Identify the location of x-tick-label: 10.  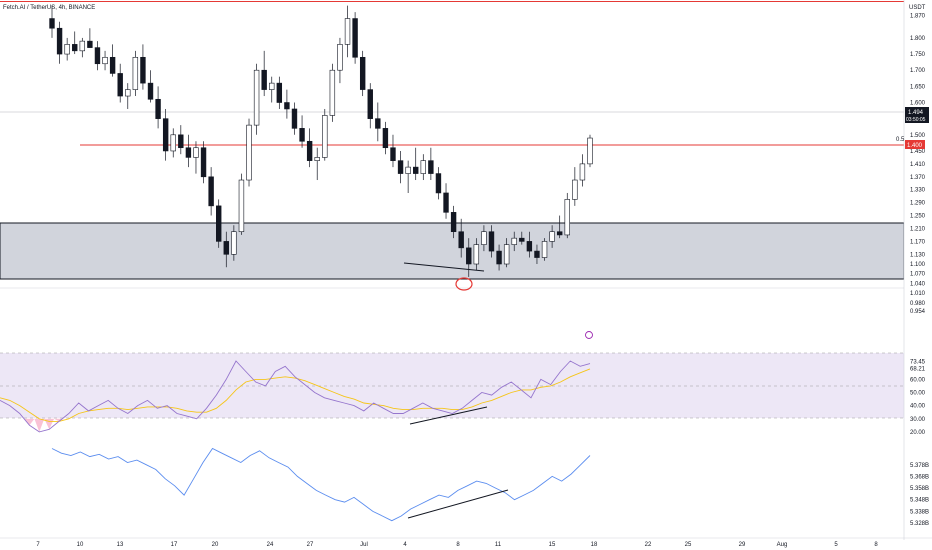
(80, 545).